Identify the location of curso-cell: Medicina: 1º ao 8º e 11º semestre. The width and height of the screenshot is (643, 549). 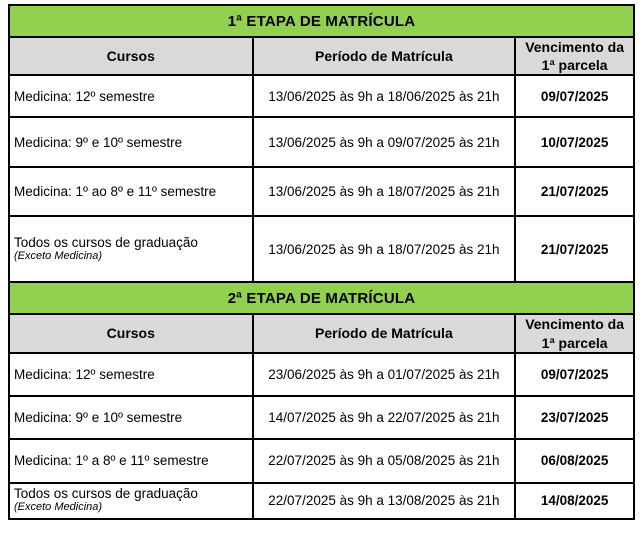
(131, 192).